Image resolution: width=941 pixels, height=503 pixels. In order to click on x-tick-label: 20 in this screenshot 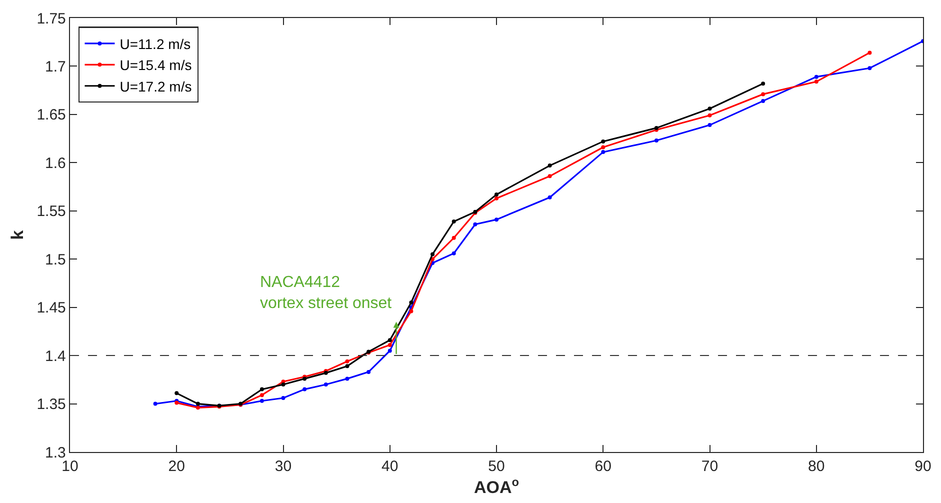, I will do `click(176, 467)`.